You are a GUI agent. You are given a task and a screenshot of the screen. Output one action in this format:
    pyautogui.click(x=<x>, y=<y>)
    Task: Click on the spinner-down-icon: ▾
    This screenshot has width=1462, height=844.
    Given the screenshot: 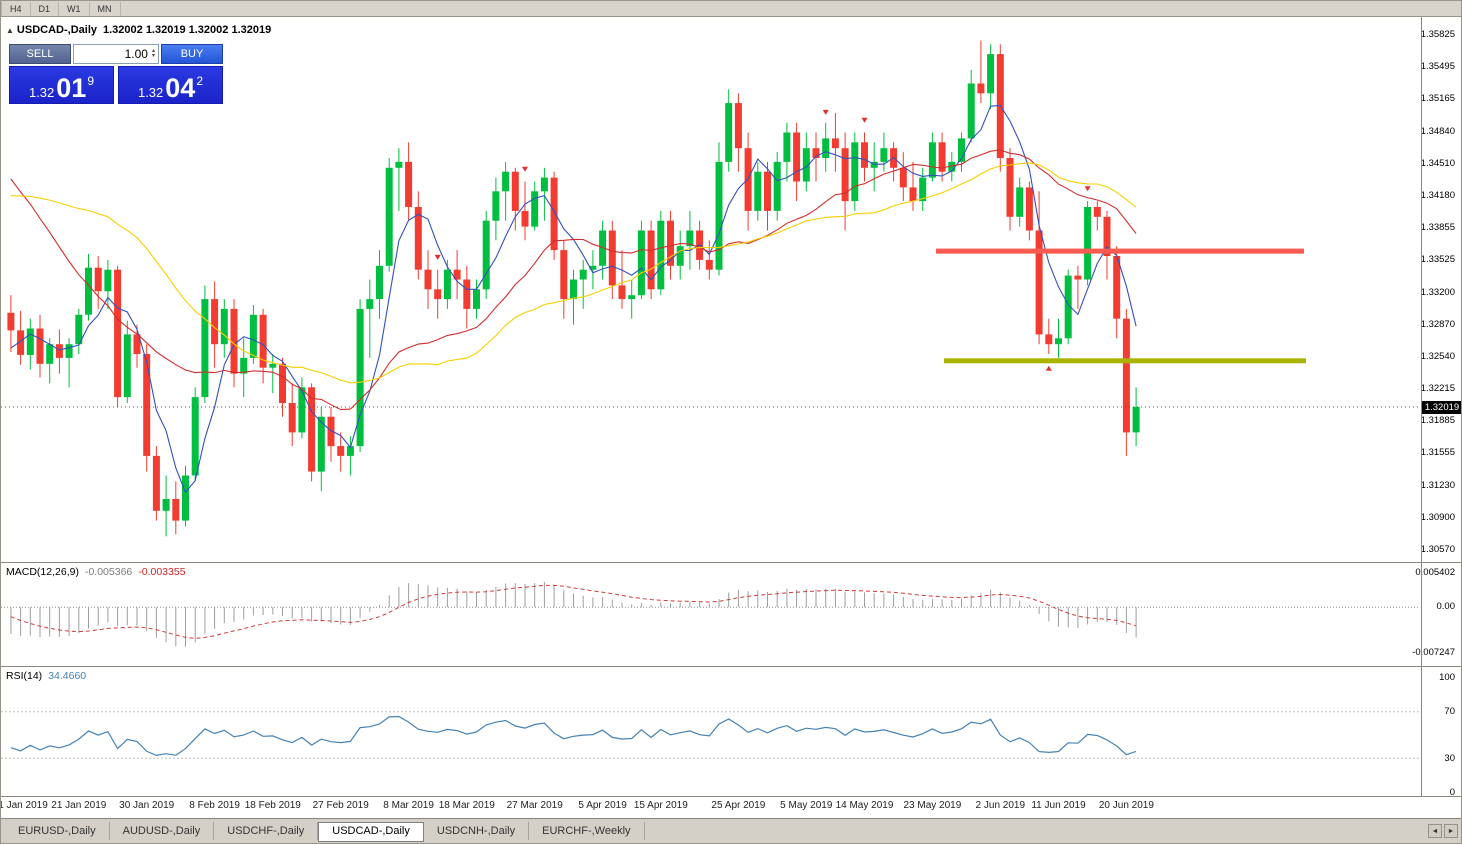 What is the action you would take?
    pyautogui.click(x=153, y=56)
    